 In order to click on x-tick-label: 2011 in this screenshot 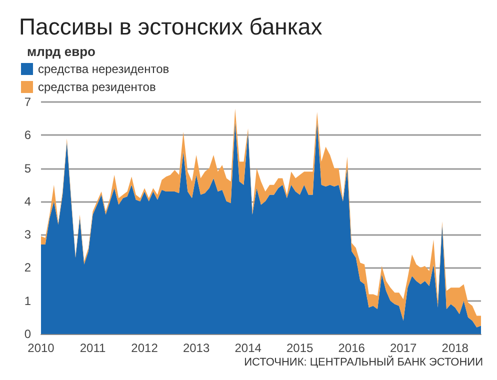, I will do `click(93, 348)`.